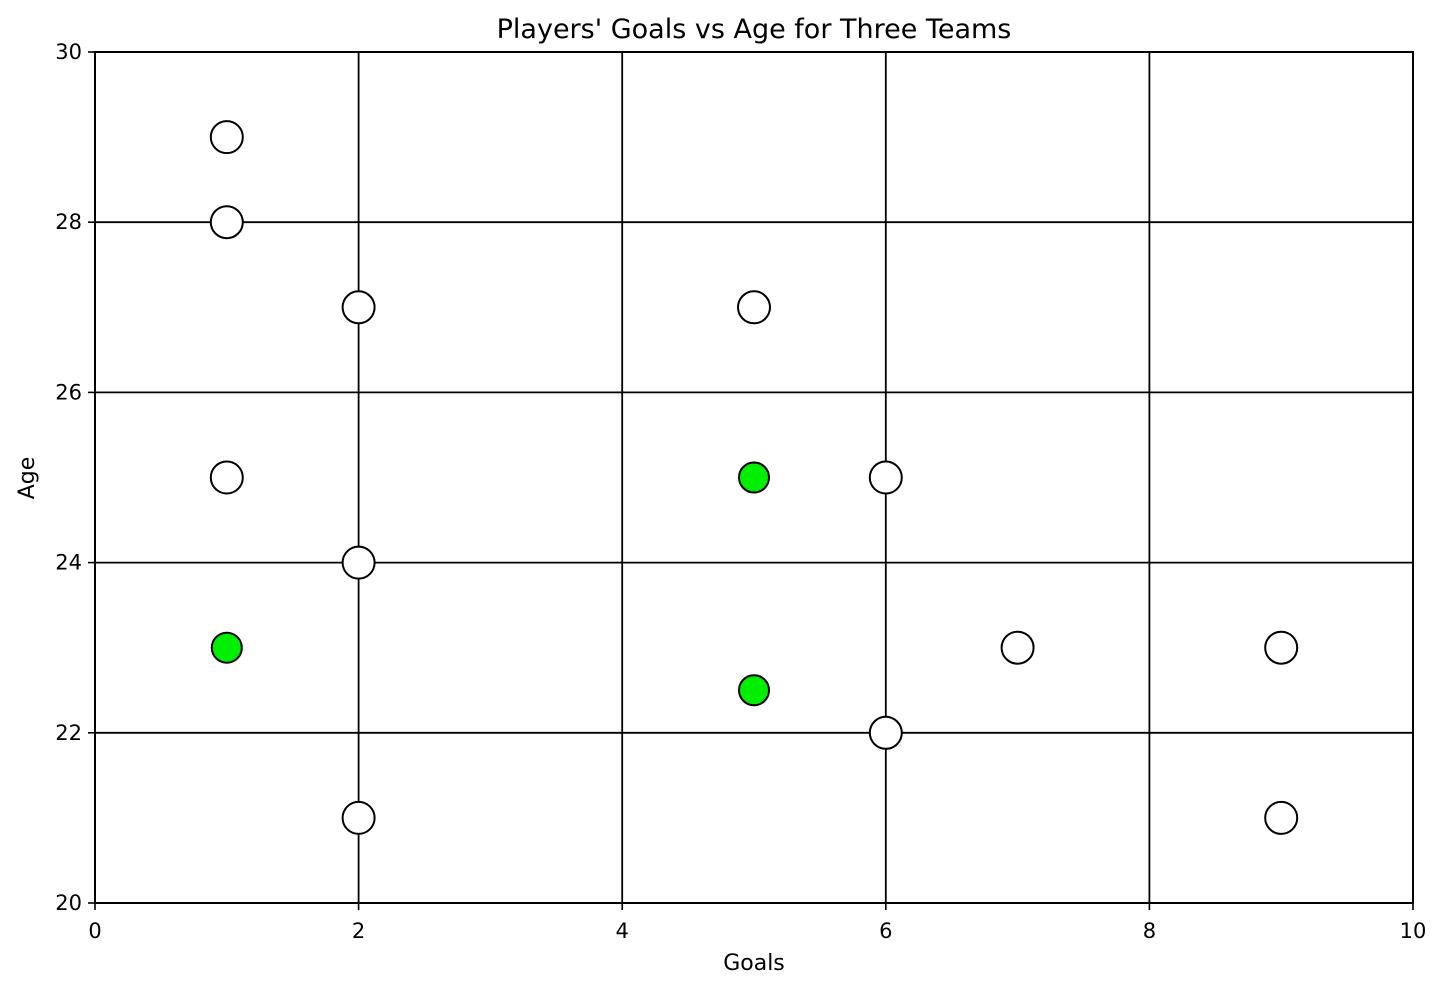  I want to click on x-tick-label: 4, so click(622, 931).